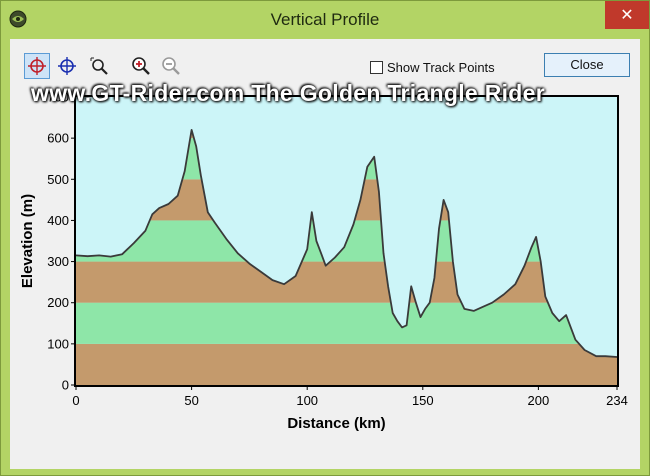 The height and width of the screenshot is (476, 650). I want to click on zoom-area-tool-button, so click(99, 66).